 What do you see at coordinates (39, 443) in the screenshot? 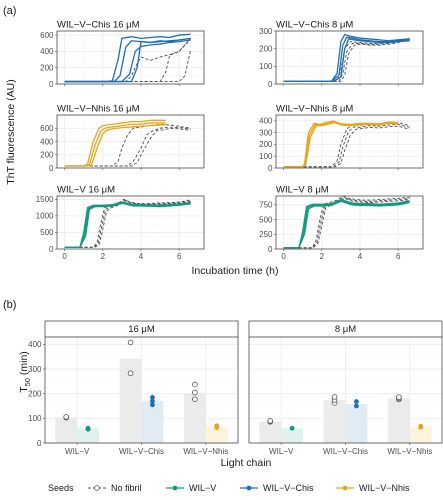
I see `bar-y-tick-label: 0` at bounding box center [39, 443].